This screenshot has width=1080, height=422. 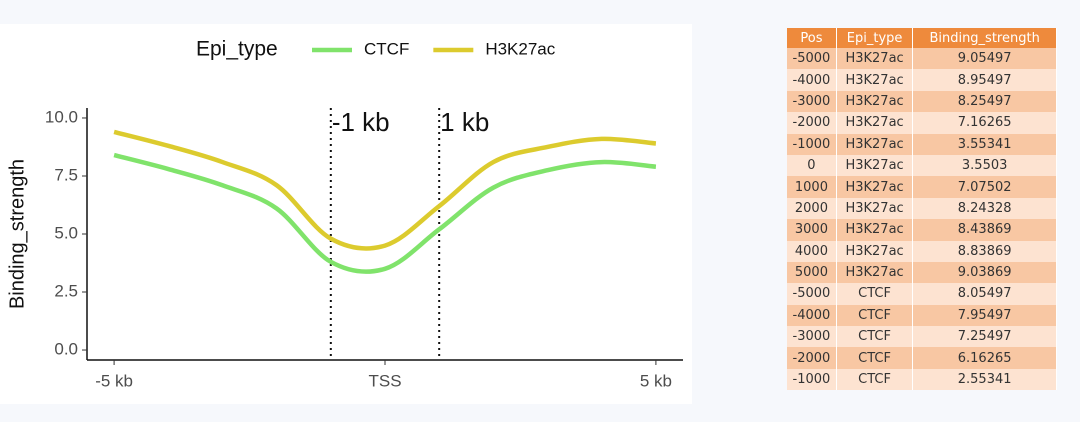 I want to click on legend-title: Epi_type, so click(x=237, y=49).